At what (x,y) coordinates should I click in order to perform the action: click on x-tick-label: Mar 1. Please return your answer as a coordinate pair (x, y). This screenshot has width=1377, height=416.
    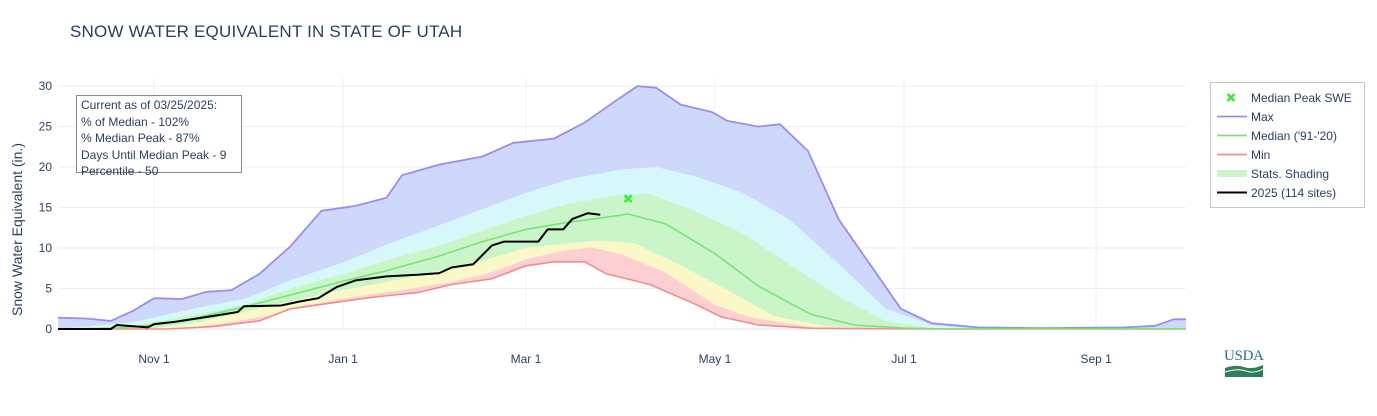
    Looking at the image, I should click on (526, 359).